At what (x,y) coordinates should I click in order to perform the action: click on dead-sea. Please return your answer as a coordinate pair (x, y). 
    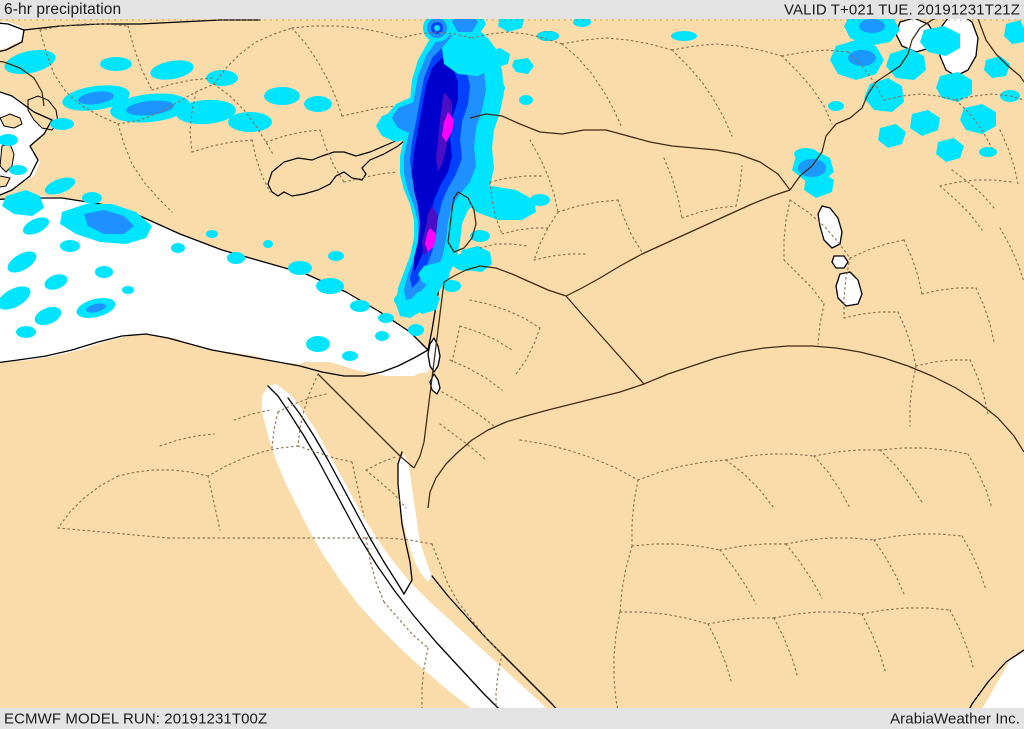
    Looking at the image, I should click on (434, 355).